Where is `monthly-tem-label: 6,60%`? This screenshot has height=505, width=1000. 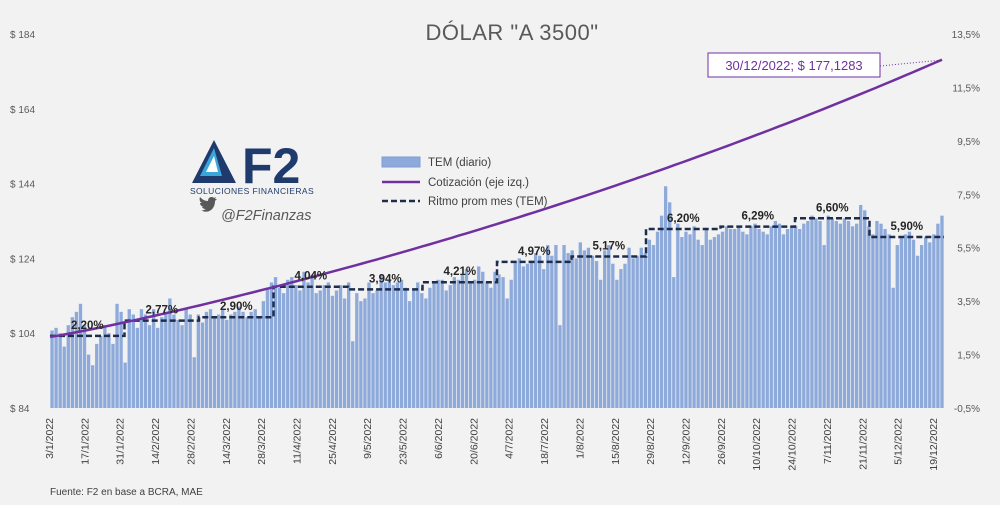
monthly-tem-label: 6,60% is located at coordinates (832, 208).